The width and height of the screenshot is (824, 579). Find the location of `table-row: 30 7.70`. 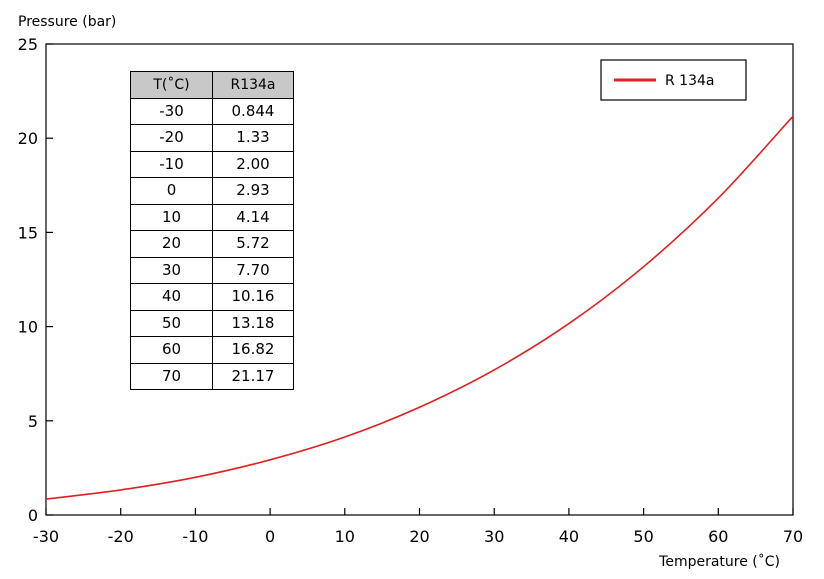

table-row: 30 7.70 is located at coordinates (212, 270).